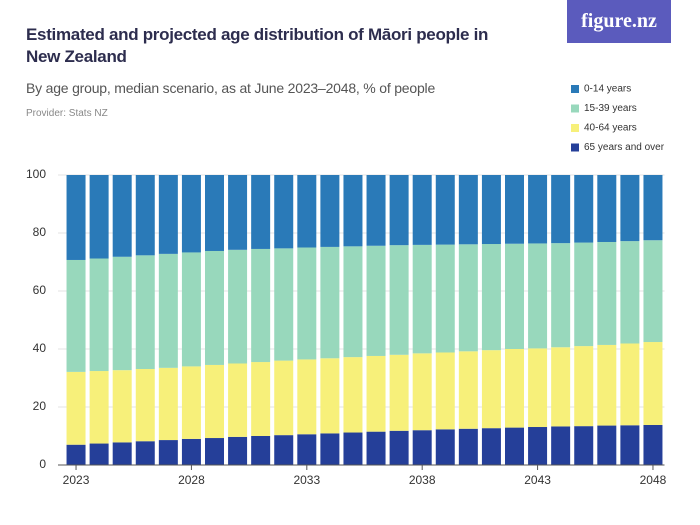  I want to click on legend-label: 0-14 years, so click(607, 89).